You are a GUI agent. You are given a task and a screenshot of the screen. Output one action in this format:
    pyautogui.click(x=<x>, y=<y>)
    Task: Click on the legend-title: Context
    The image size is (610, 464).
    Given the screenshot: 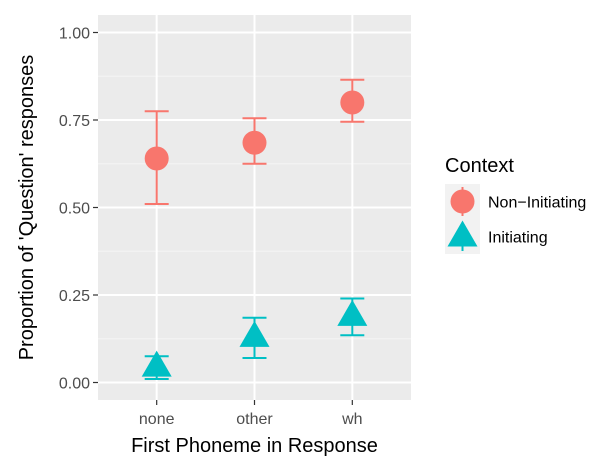 What is the action you would take?
    pyautogui.click(x=479, y=166)
    